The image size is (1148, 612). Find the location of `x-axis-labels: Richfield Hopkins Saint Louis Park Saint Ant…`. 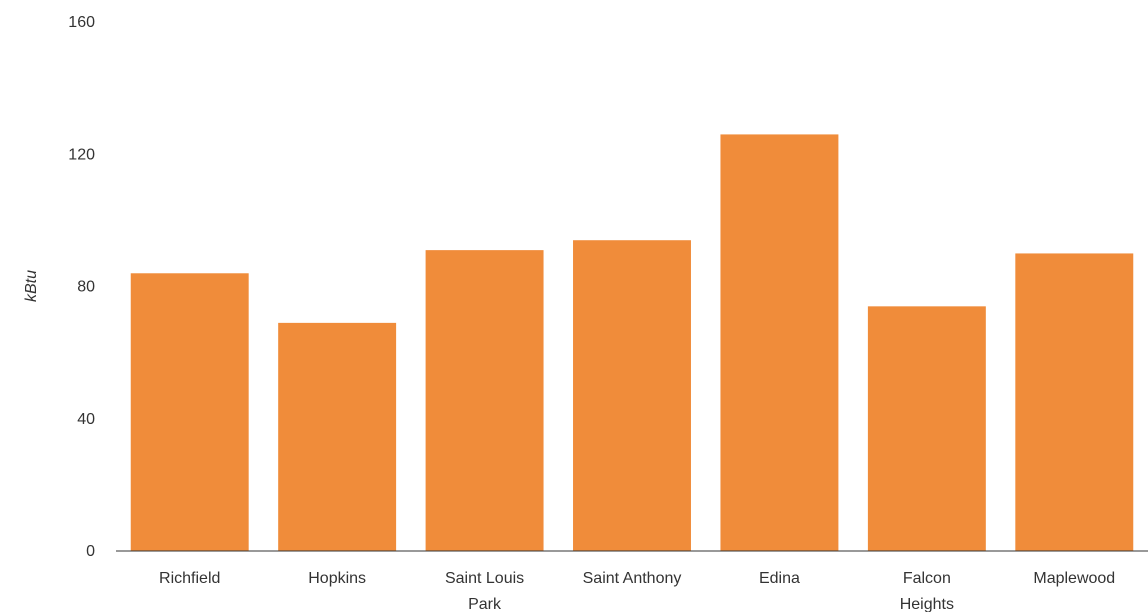

x-axis-labels: Richfield Hopkins Saint Louis Park Saint Ant… is located at coordinates (637, 591).